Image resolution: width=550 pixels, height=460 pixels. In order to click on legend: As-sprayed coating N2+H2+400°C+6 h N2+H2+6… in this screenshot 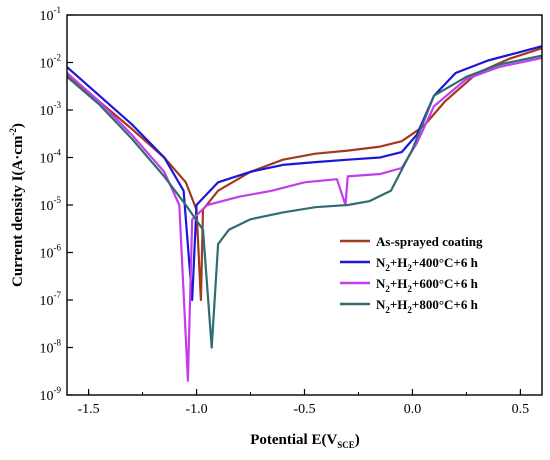, I will do `click(411, 274)`.